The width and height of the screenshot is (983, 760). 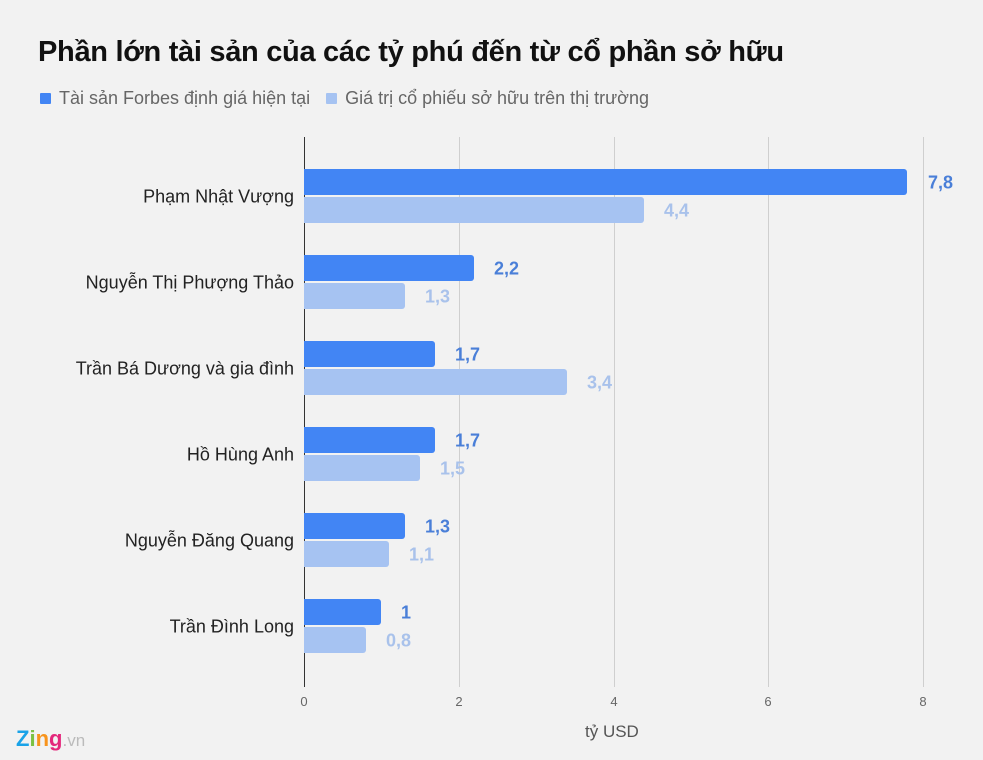 What do you see at coordinates (240, 454) in the screenshot?
I see `category-label: Hồ Hùng Anh` at bounding box center [240, 454].